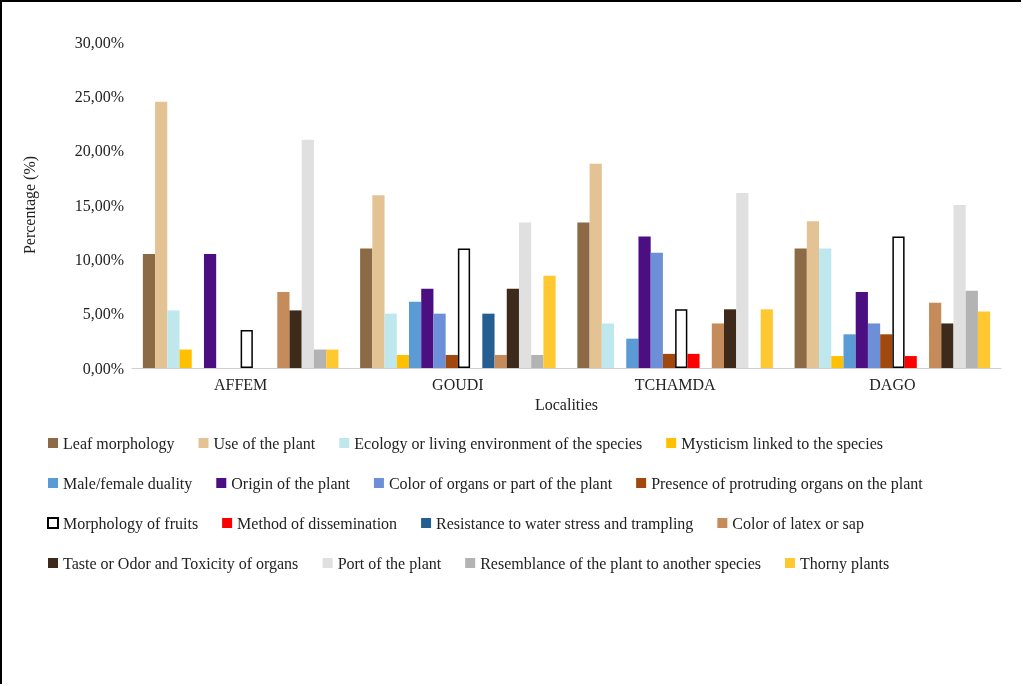 This screenshot has height=686, width=1023. What do you see at coordinates (782, 443) in the screenshot?
I see `legend-label: Mysticism linked to the species` at bounding box center [782, 443].